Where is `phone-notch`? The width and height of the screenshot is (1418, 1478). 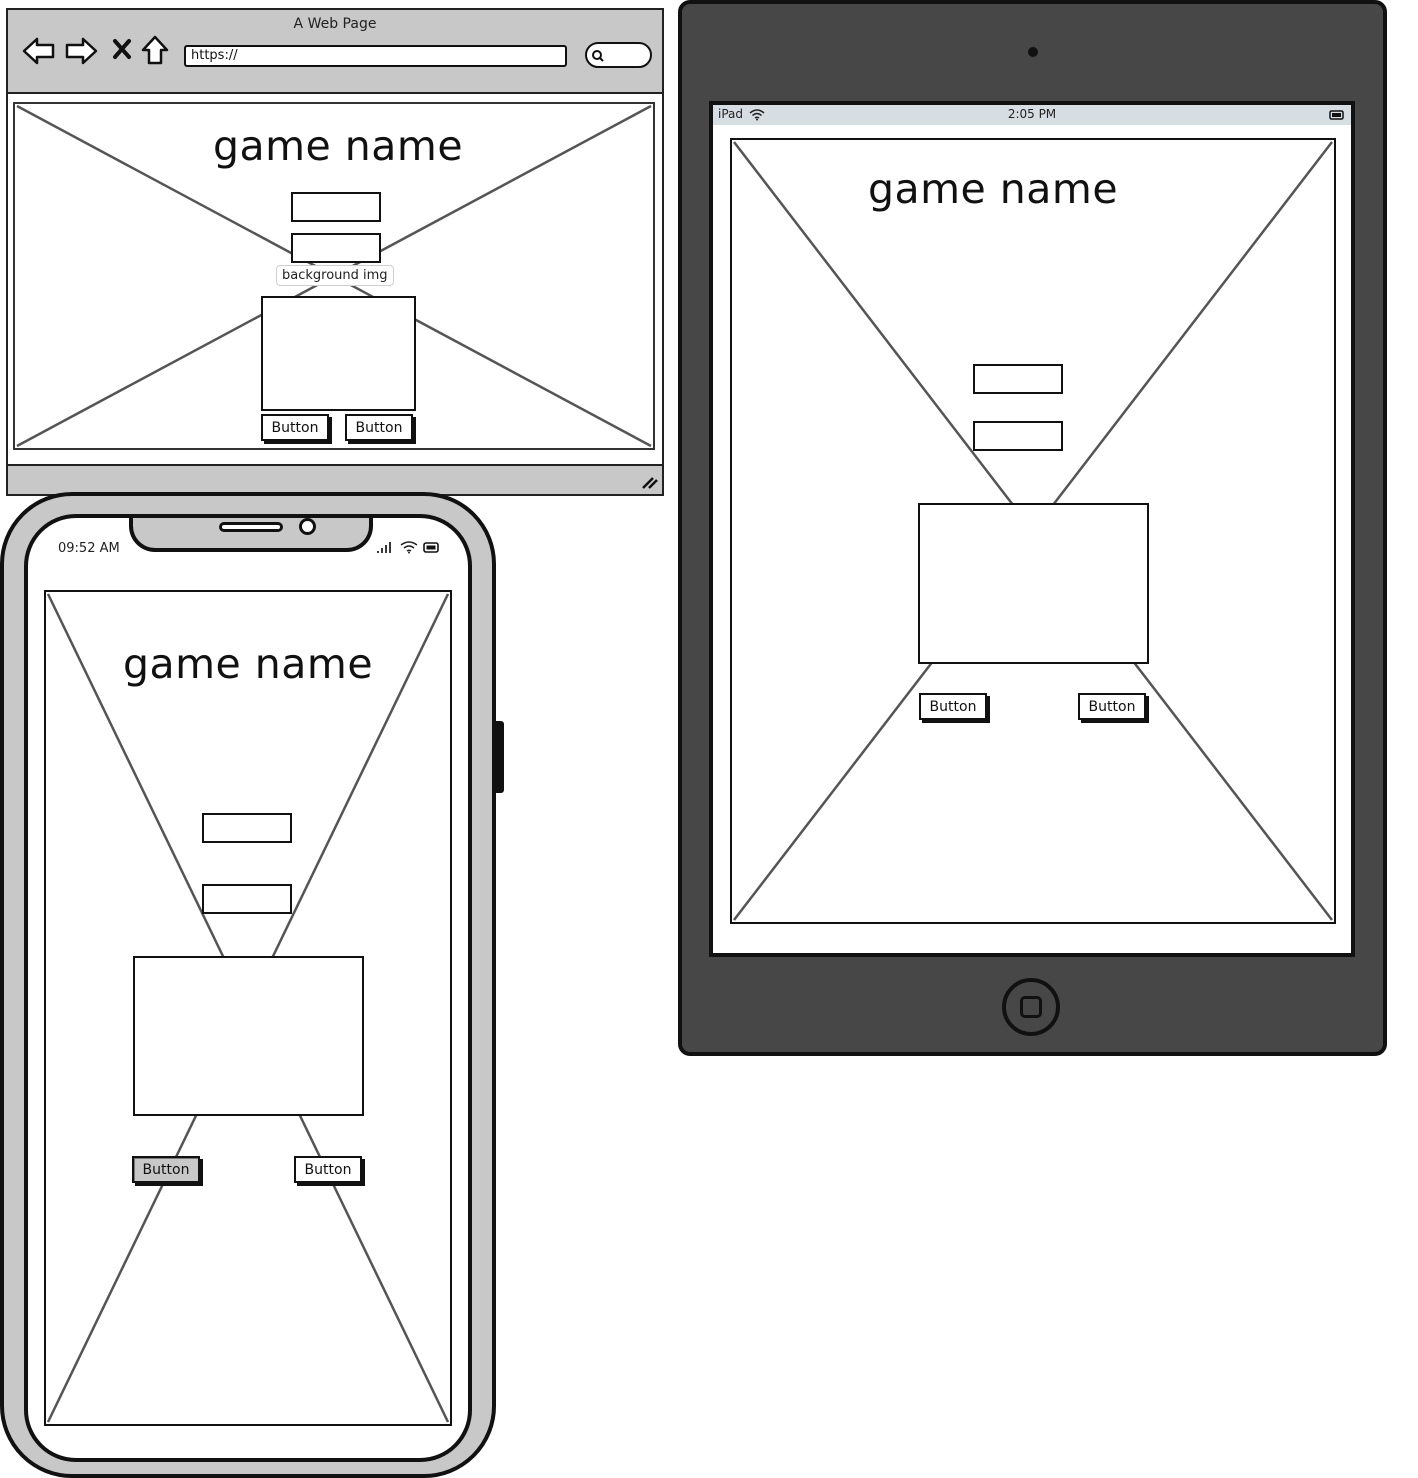
phone-notch is located at coordinates (251, 535).